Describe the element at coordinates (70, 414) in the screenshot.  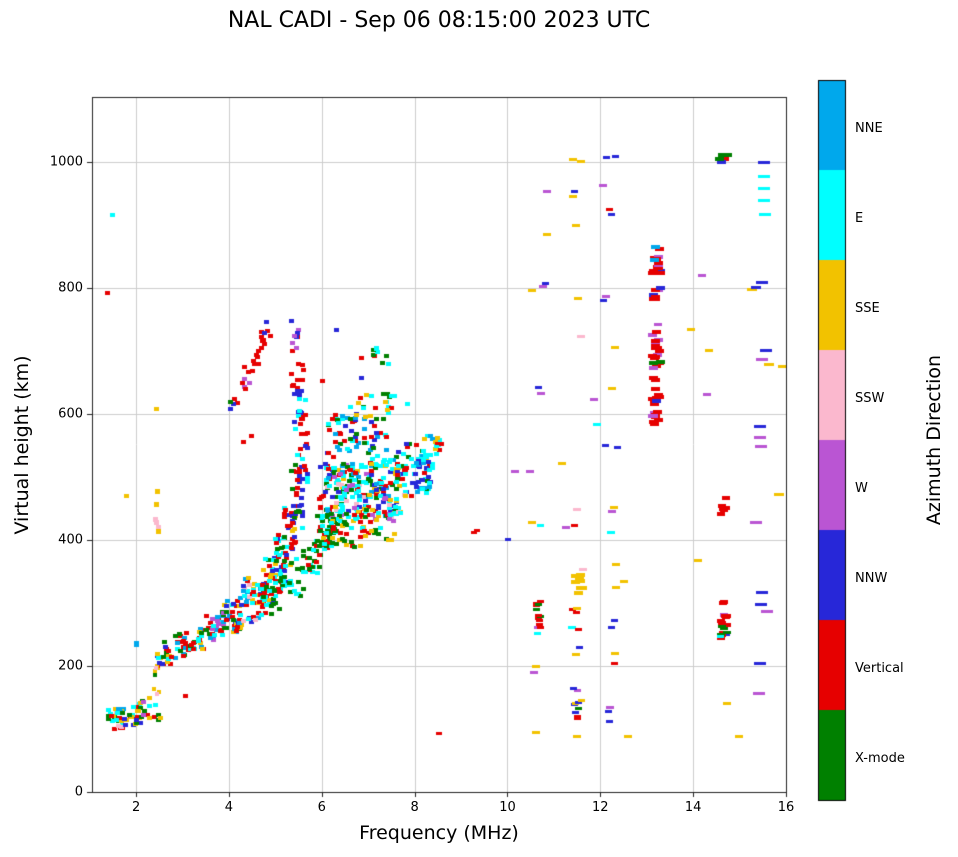
I see `y-tick-label: 600` at that location.